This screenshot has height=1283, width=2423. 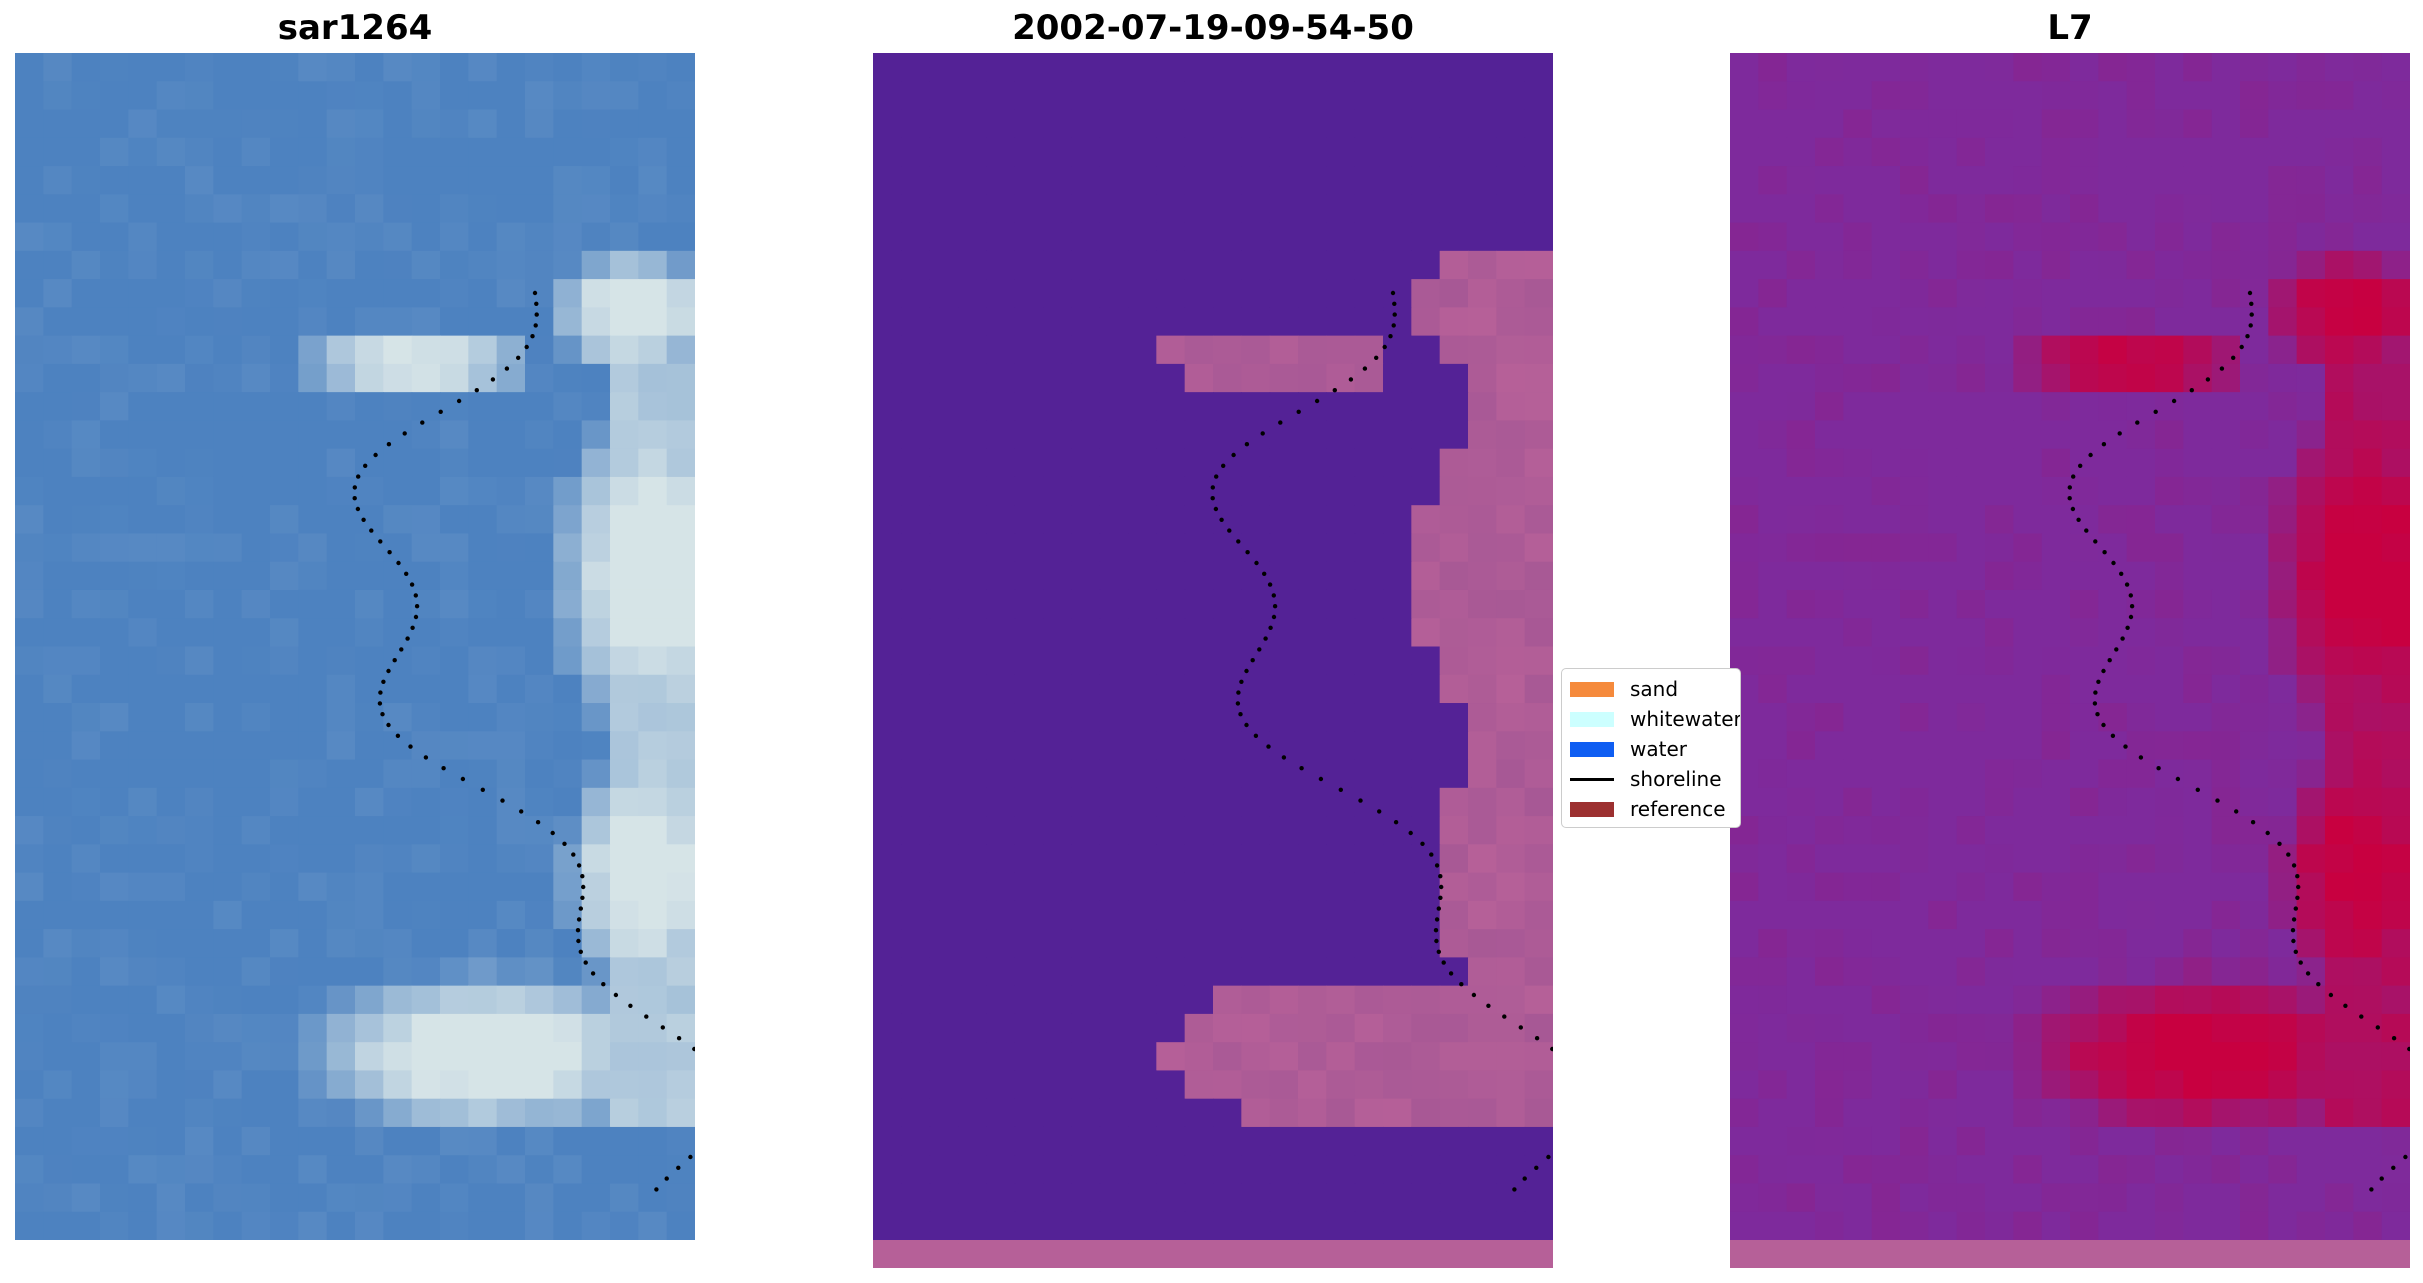 What do you see at coordinates (1654, 689) in the screenshot?
I see `legend-label-sand: sand` at bounding box center [1654, 689].